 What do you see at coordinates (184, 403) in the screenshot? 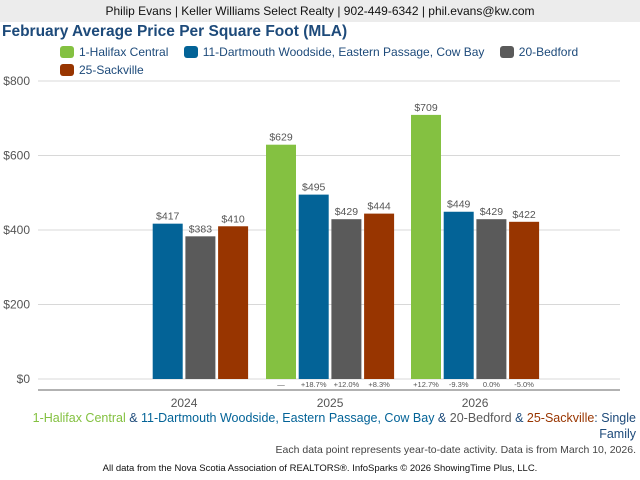
I see `x-tick-label: 2024` at bounding box center [184, 403].